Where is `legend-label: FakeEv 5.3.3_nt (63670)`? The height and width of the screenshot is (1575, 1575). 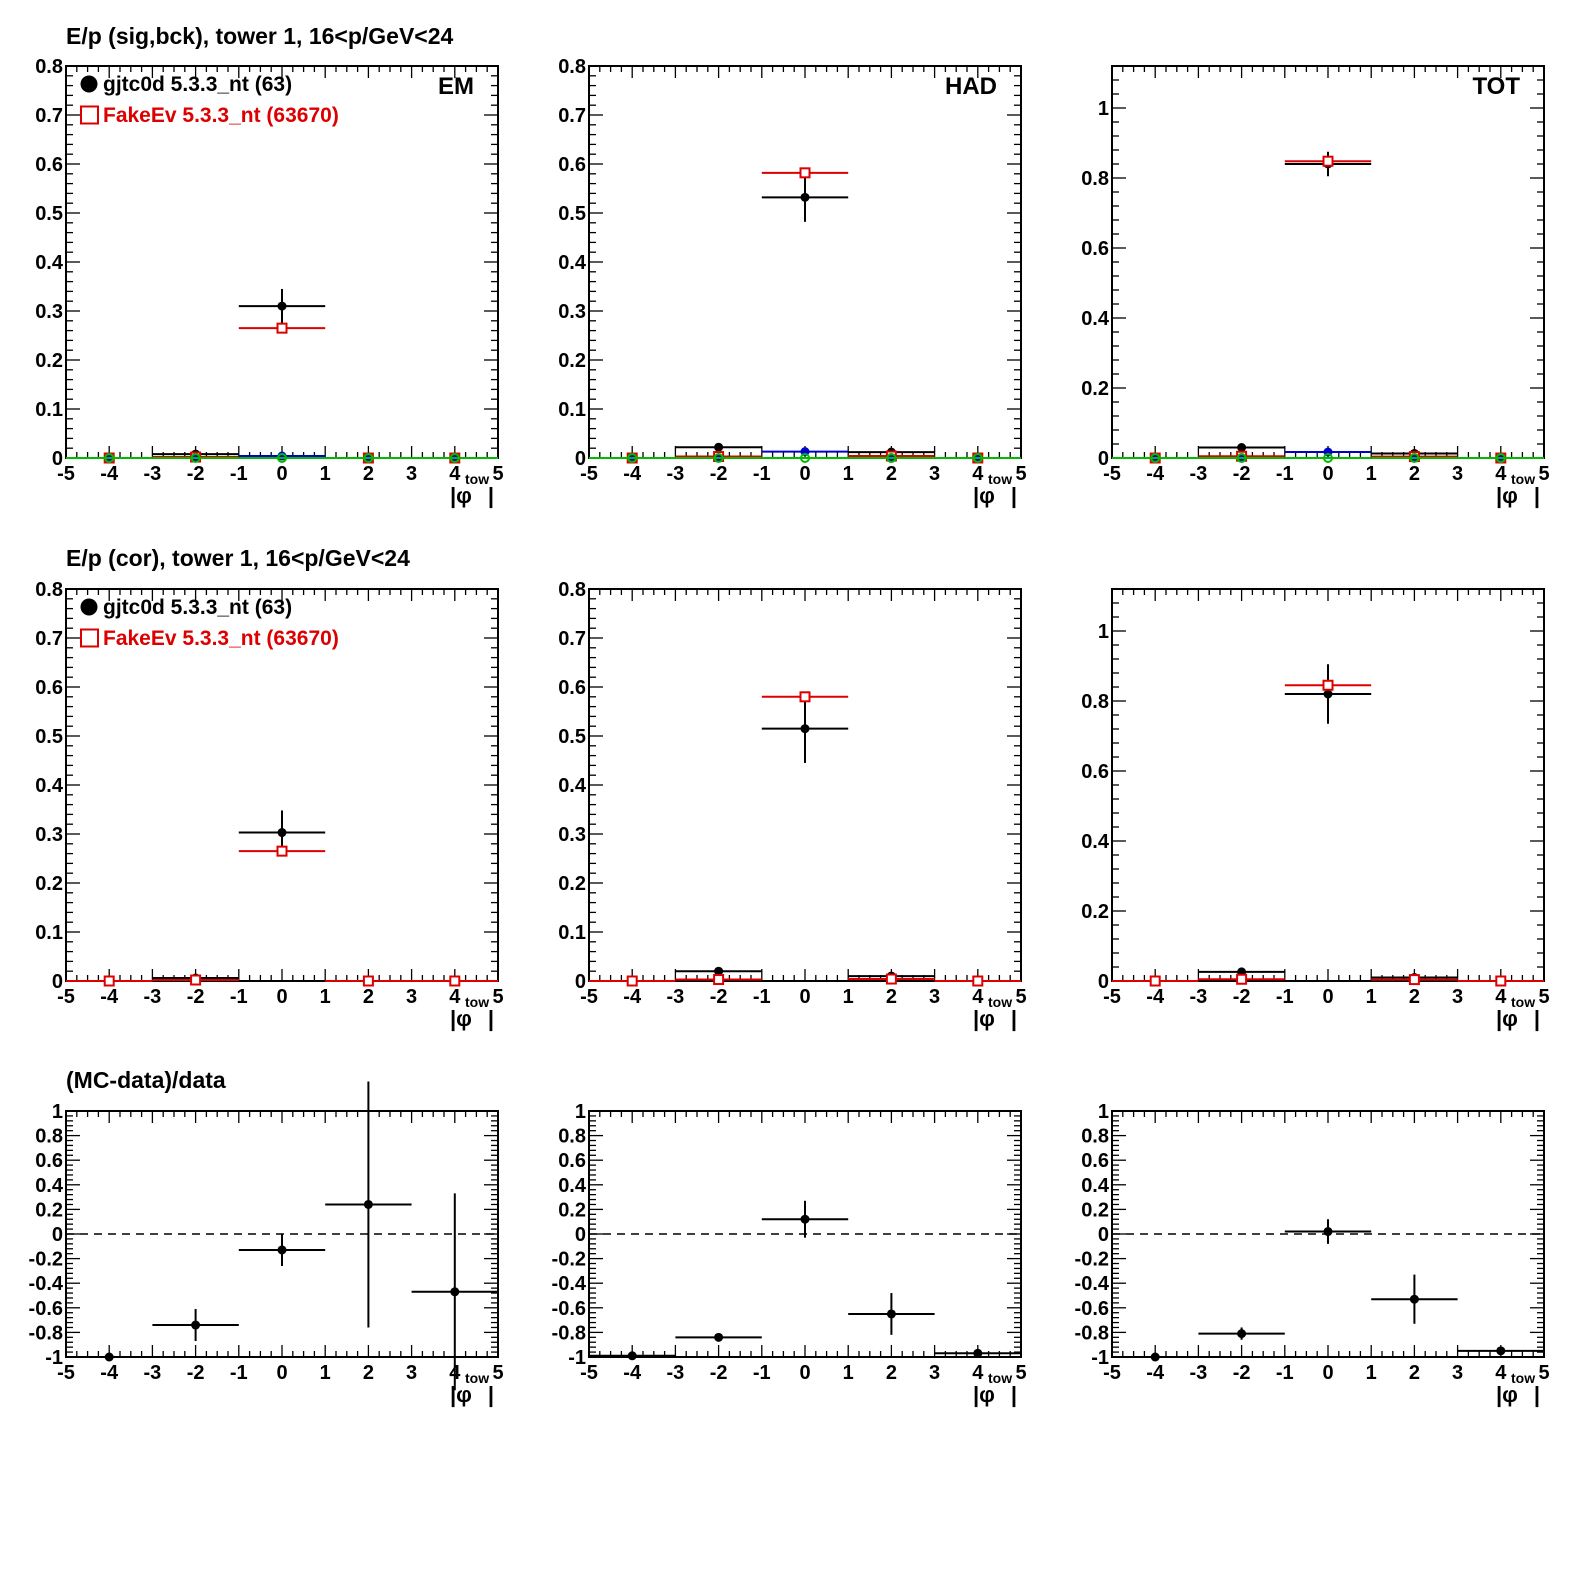
legend-label: FakeEv 5.3.3_nt (63670) is located at coordinates (221, 115).